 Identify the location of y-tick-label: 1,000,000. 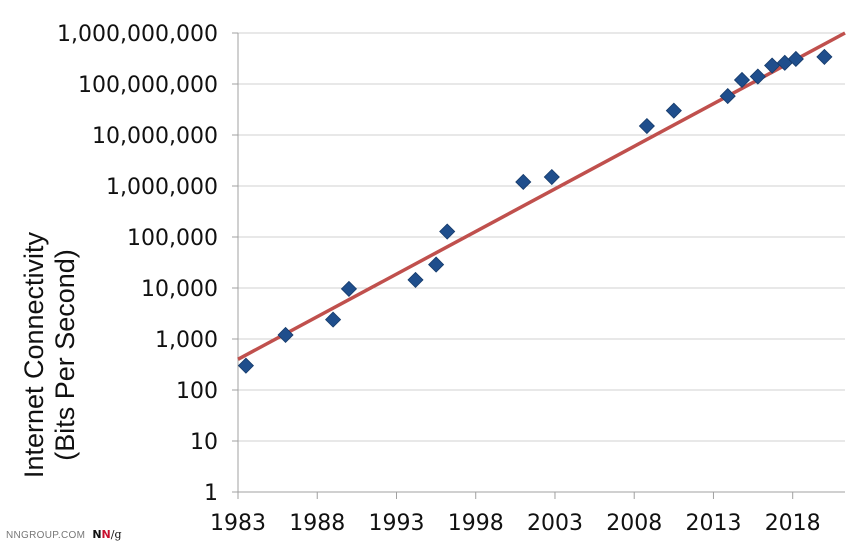
(162, 187).